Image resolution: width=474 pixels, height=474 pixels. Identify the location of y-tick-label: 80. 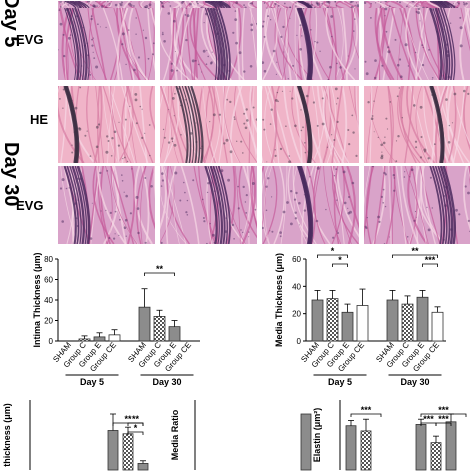
(48, 259).